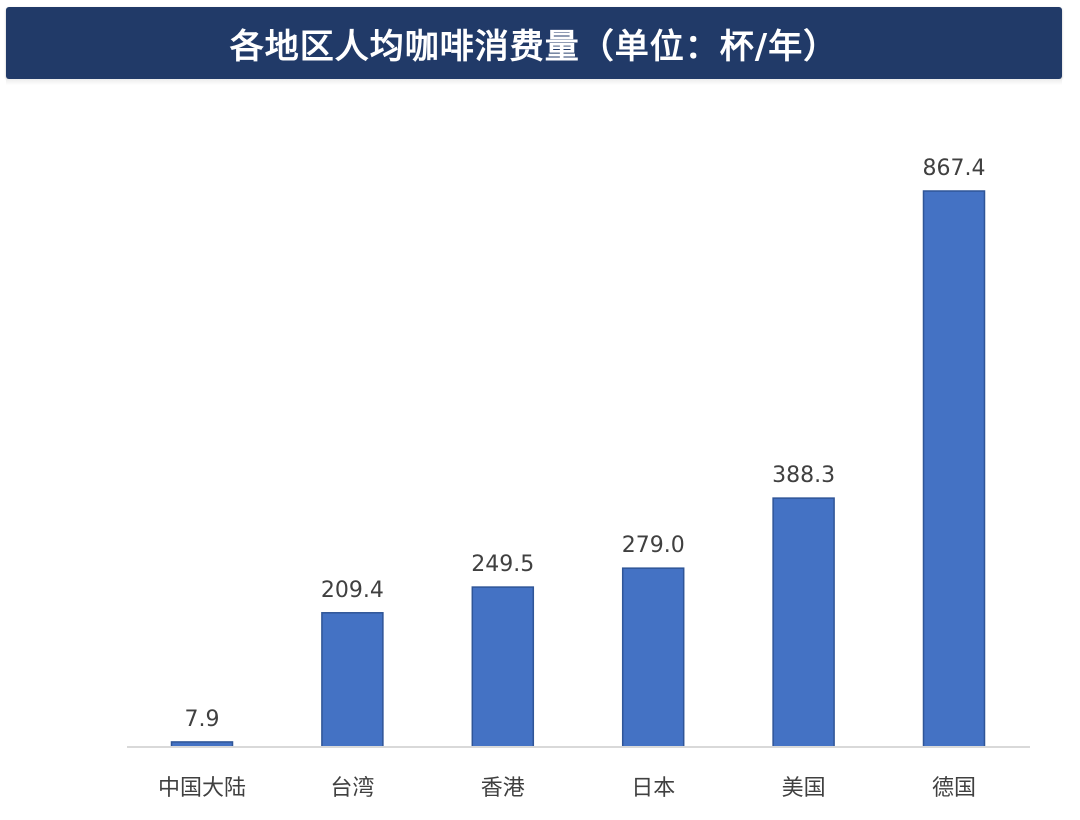 The height and width of the screenshot is (820, 1080). I want to click on chart-title-bar: 各地区人均咖啡消费量（单位：杯/年）, so click(534, 43).